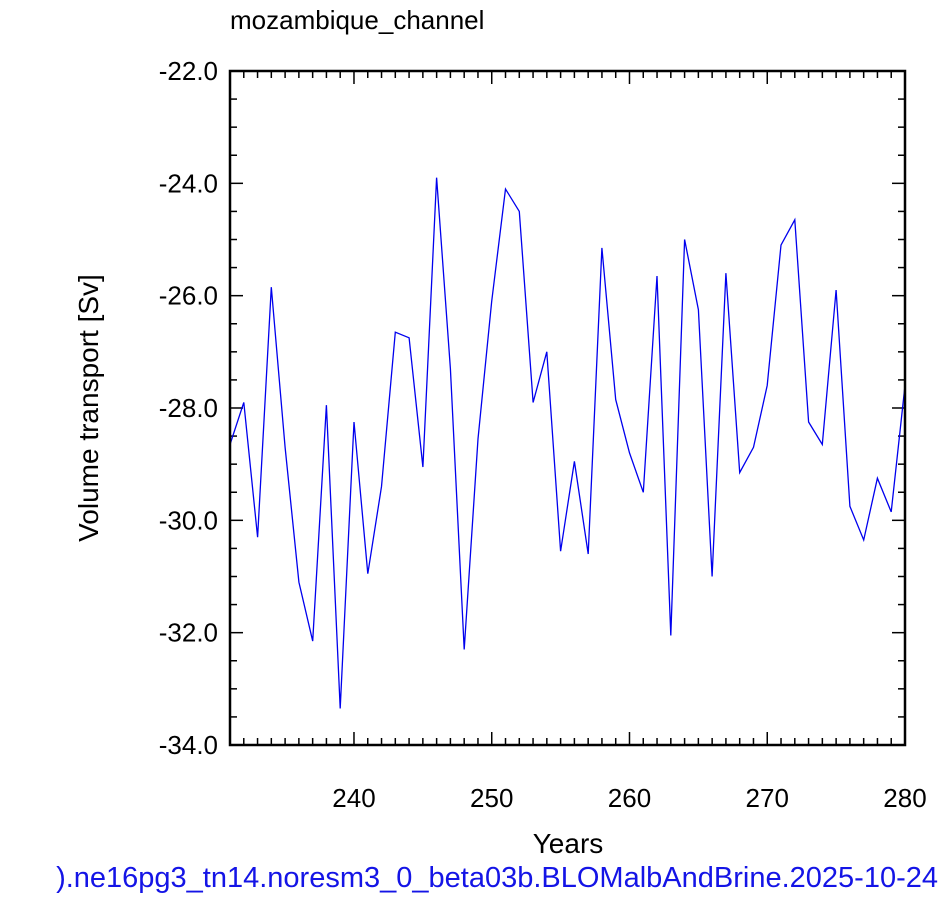 The width and height of the screenshot is (944, 913). I want to click on x-tick-label: 280, so click(904, 798).